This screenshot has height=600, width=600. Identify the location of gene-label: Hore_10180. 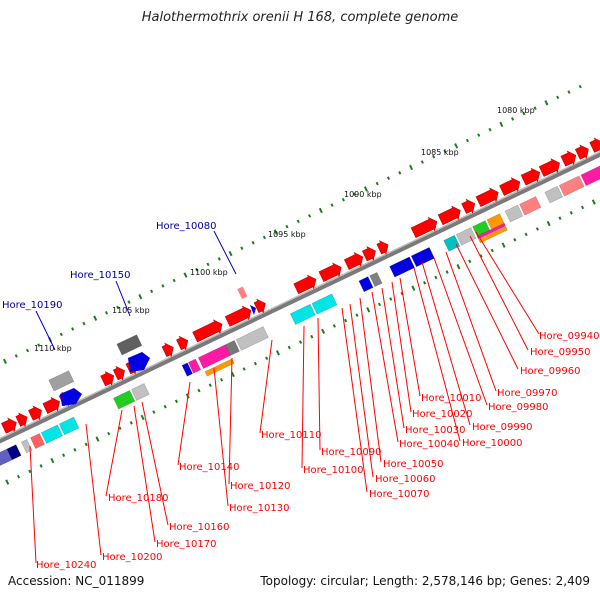
(138, 498).